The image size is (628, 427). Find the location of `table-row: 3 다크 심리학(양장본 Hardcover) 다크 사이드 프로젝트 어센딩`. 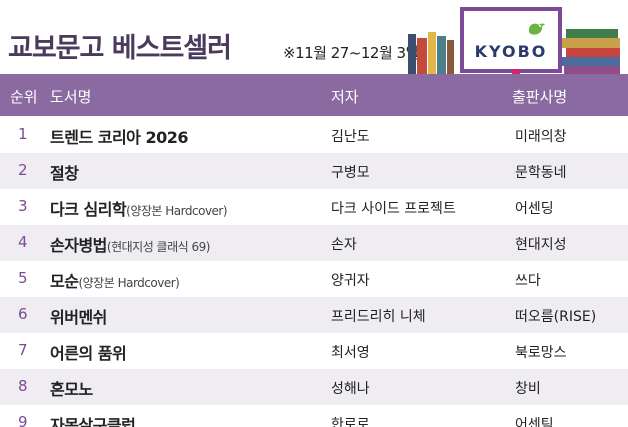

table-row: 3 다크 심리학(양장본 Hardcover) 다크 사이드 프로젝트 어센딩 is located at coordinates (314, 207).